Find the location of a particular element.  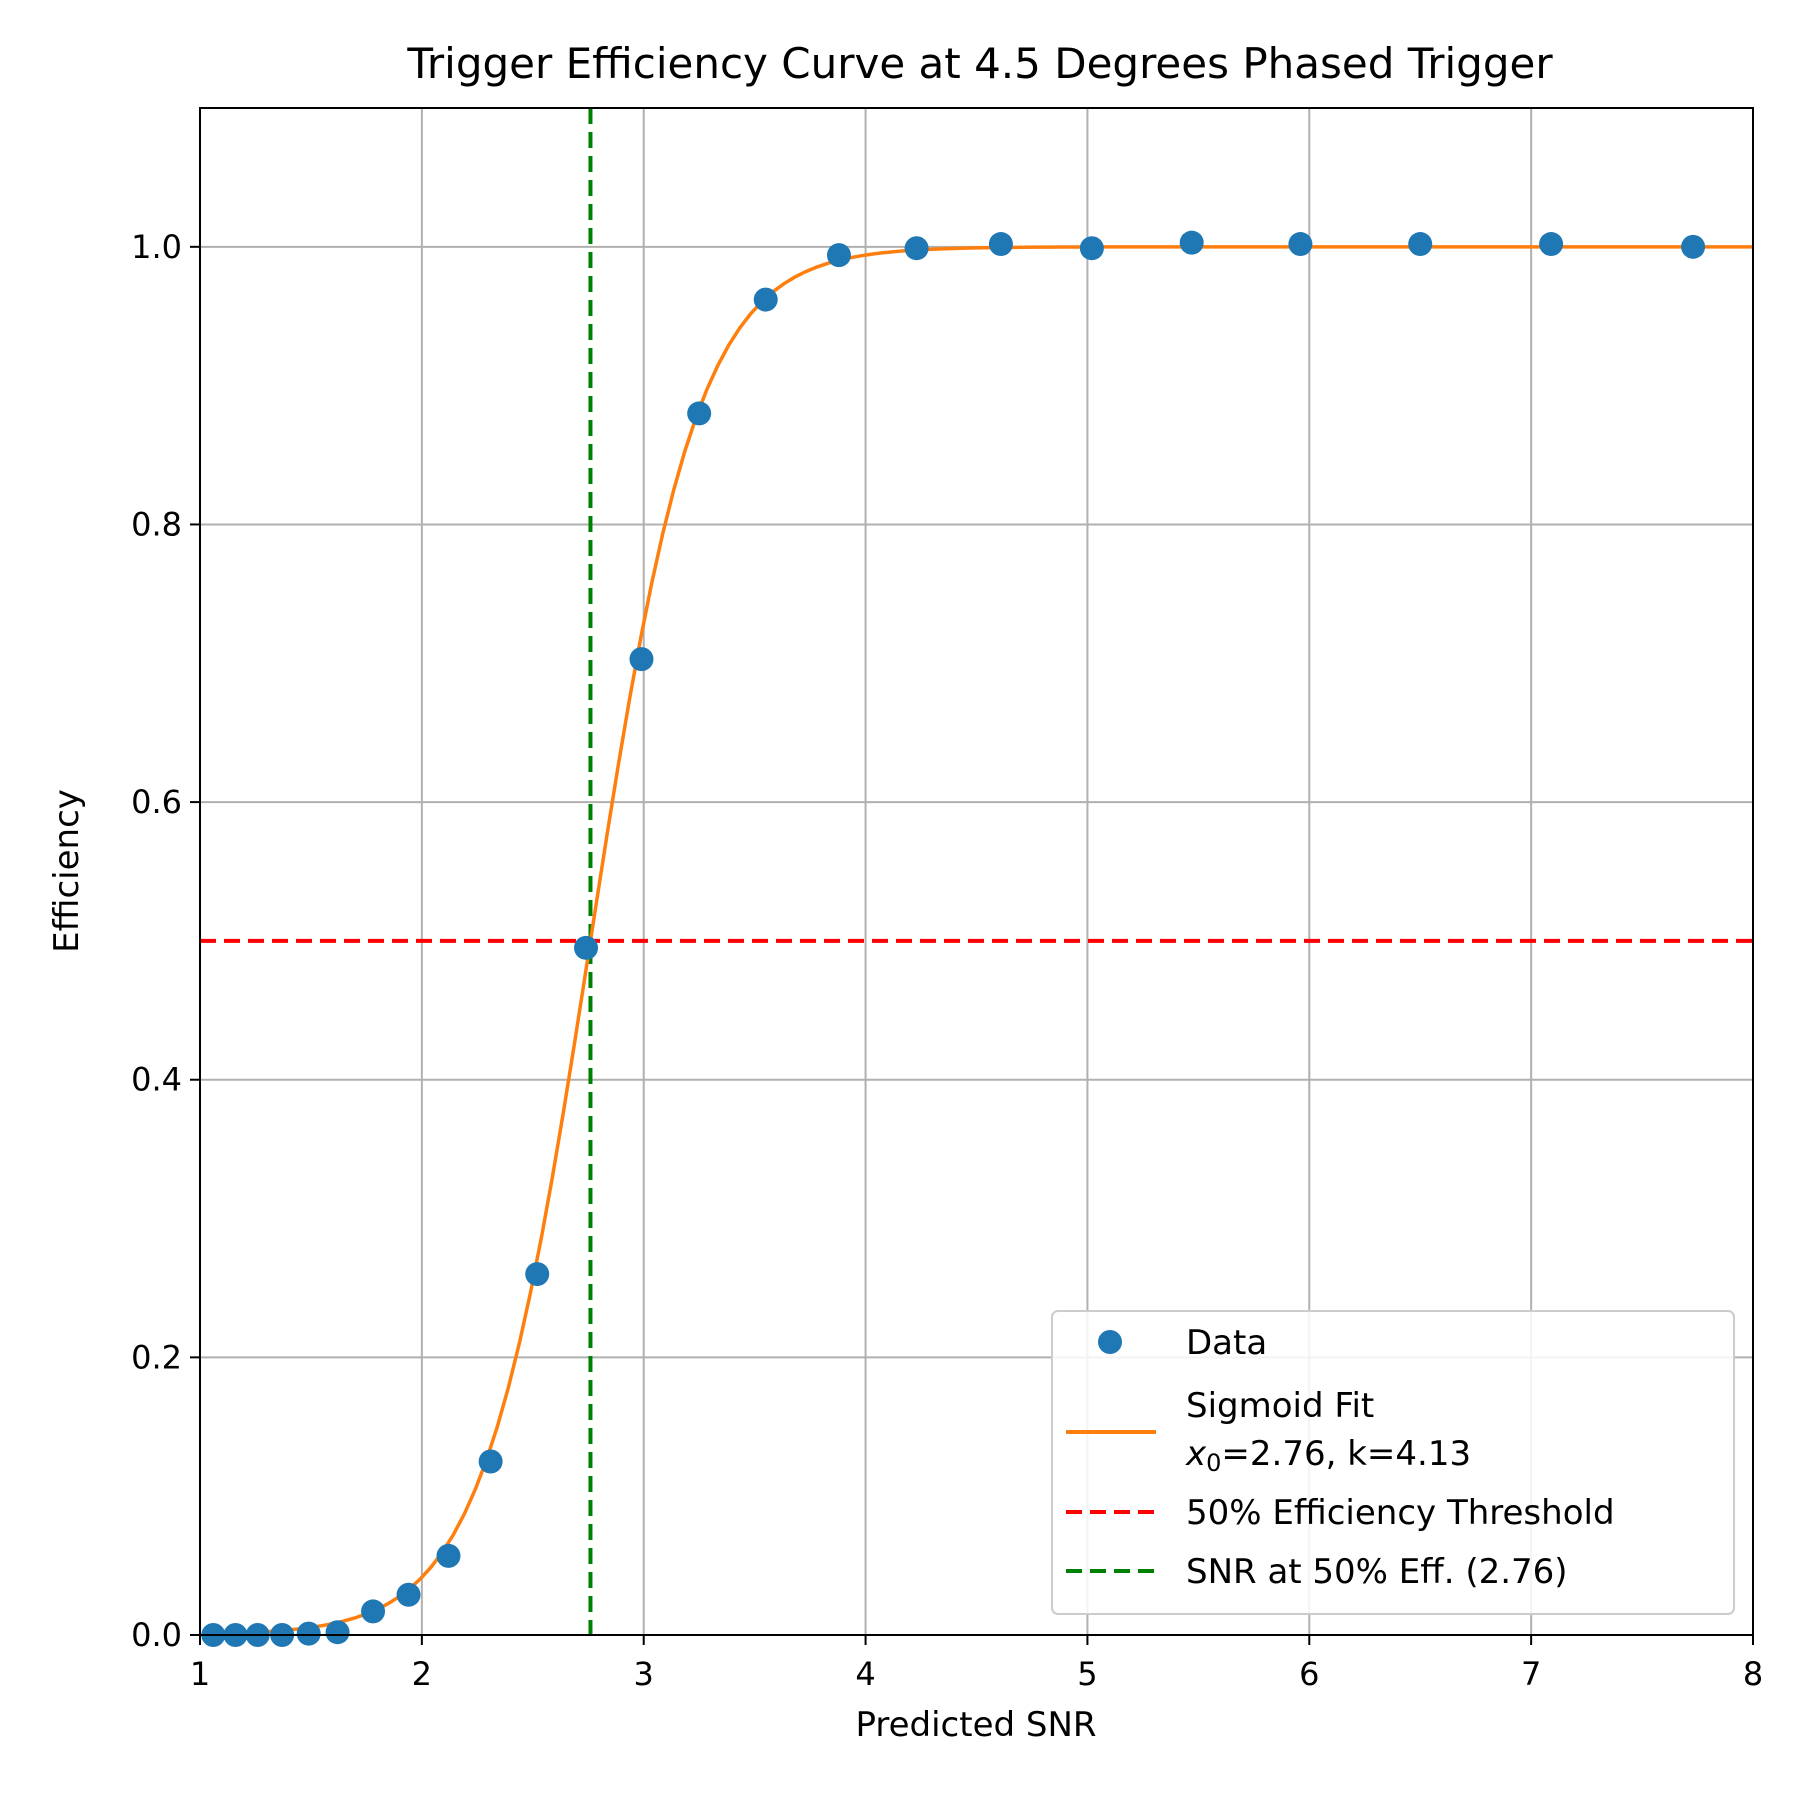

y-axis-label: Efficiency is located at coordinates (67, 871).